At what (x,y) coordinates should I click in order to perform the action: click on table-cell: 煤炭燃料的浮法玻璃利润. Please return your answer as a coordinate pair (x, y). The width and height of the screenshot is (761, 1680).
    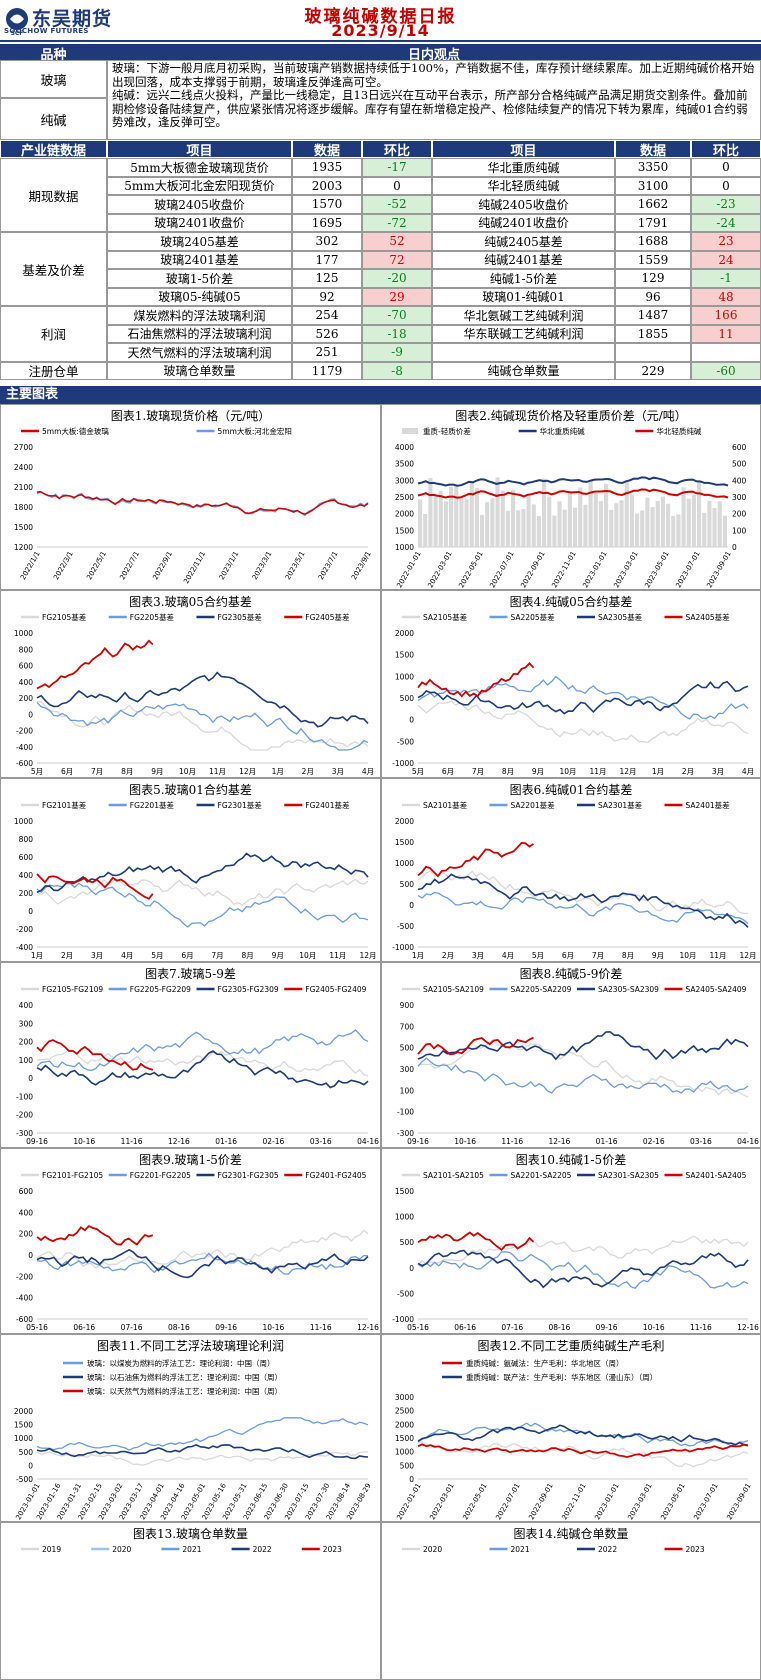
    Looking at the image, I should click on (199, 315).